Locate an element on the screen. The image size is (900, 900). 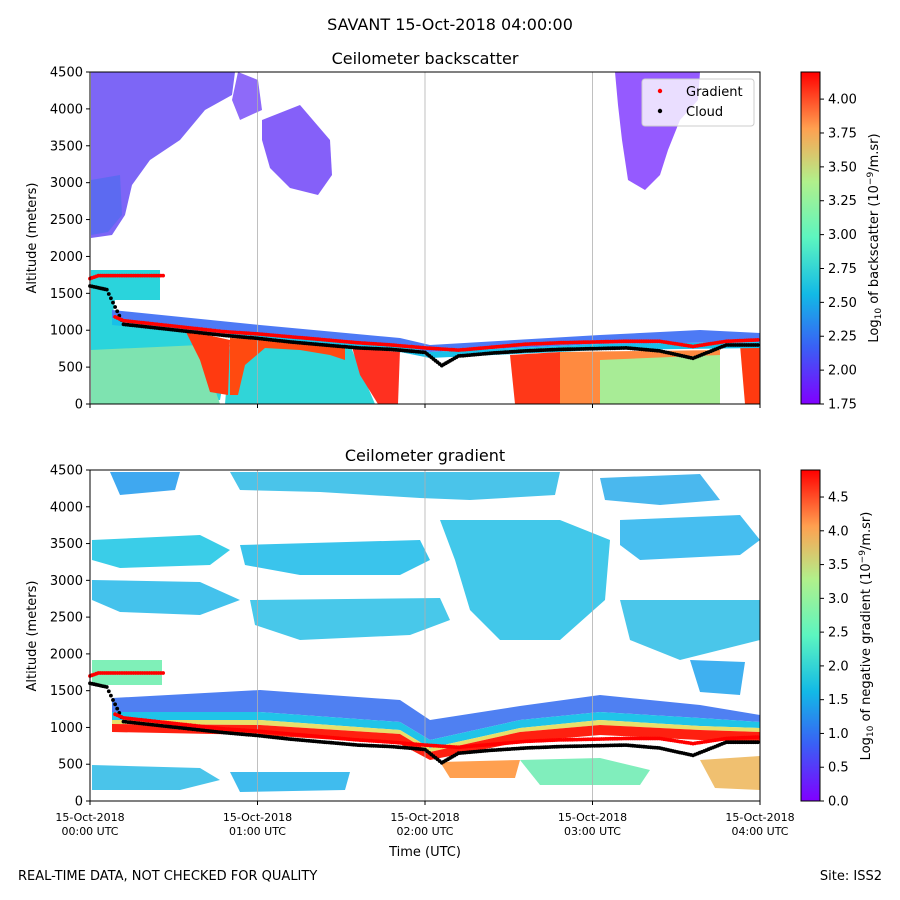
gradient-colorbar is located at coordinates (810, 635).